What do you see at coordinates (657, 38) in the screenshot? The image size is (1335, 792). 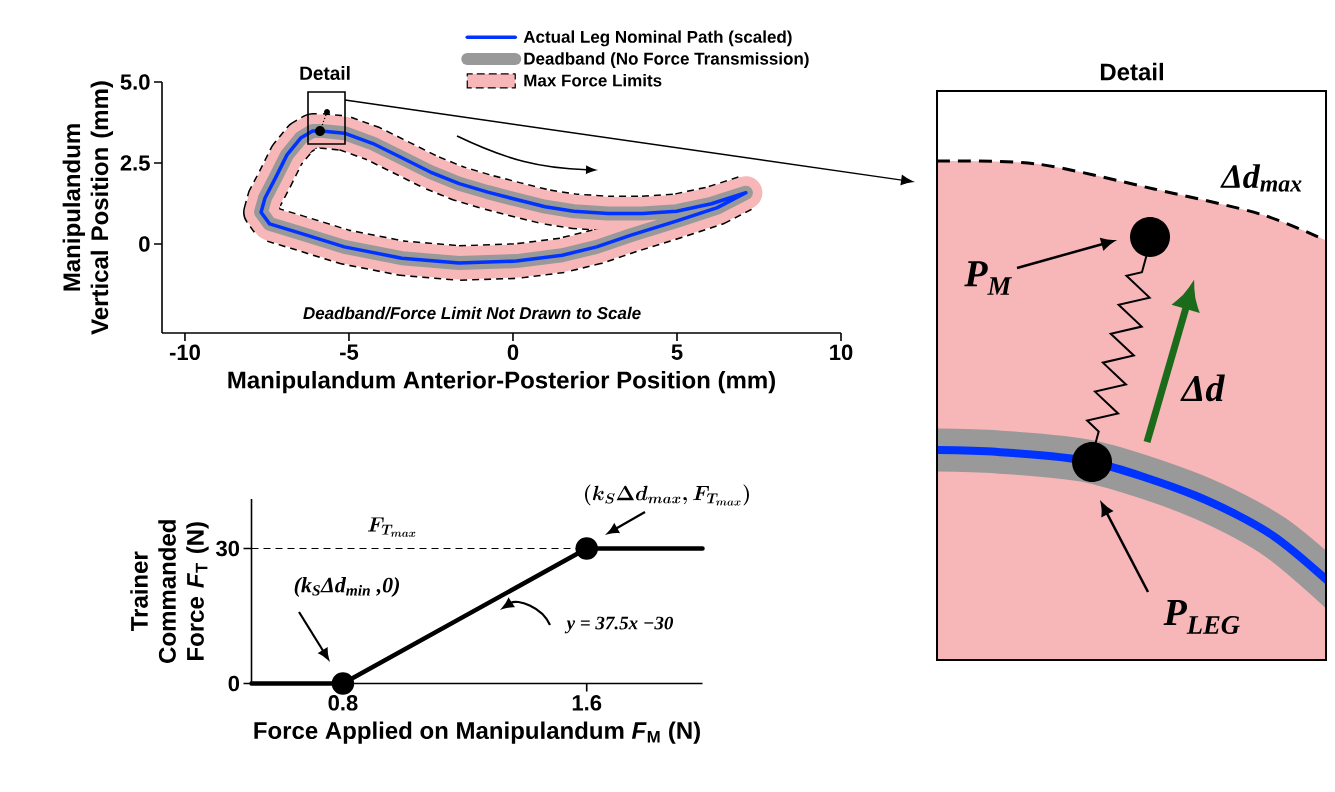 I see `legend-label: Actual Leg Nominal Path (scaled)` at bounding box center [657, 38].